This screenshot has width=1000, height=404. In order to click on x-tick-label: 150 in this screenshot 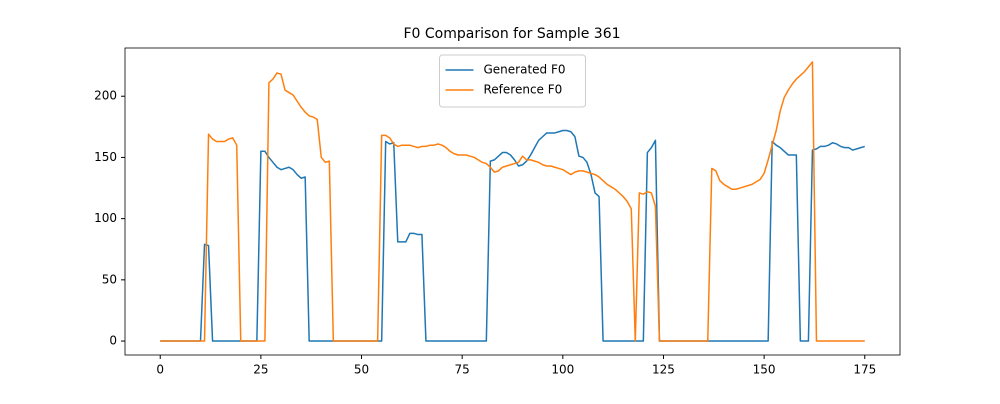, I will do `click(764, 370)`.